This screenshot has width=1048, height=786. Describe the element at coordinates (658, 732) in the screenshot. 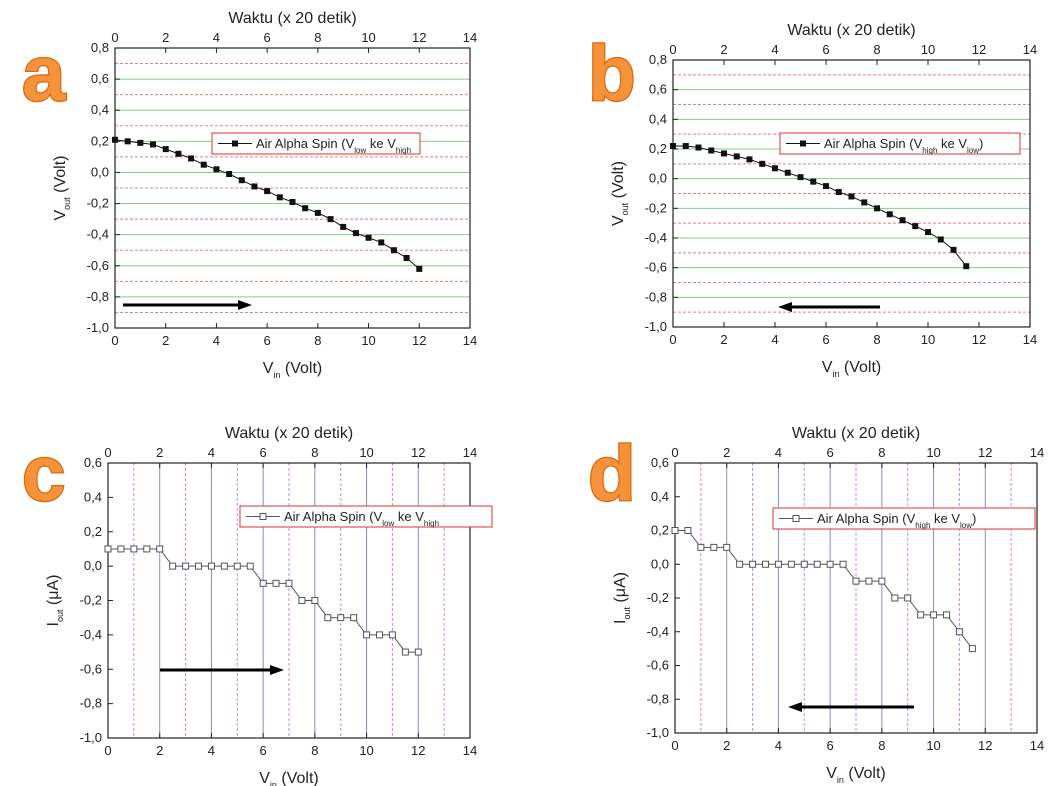

I see `y-tick-label: -1,0` at that location.